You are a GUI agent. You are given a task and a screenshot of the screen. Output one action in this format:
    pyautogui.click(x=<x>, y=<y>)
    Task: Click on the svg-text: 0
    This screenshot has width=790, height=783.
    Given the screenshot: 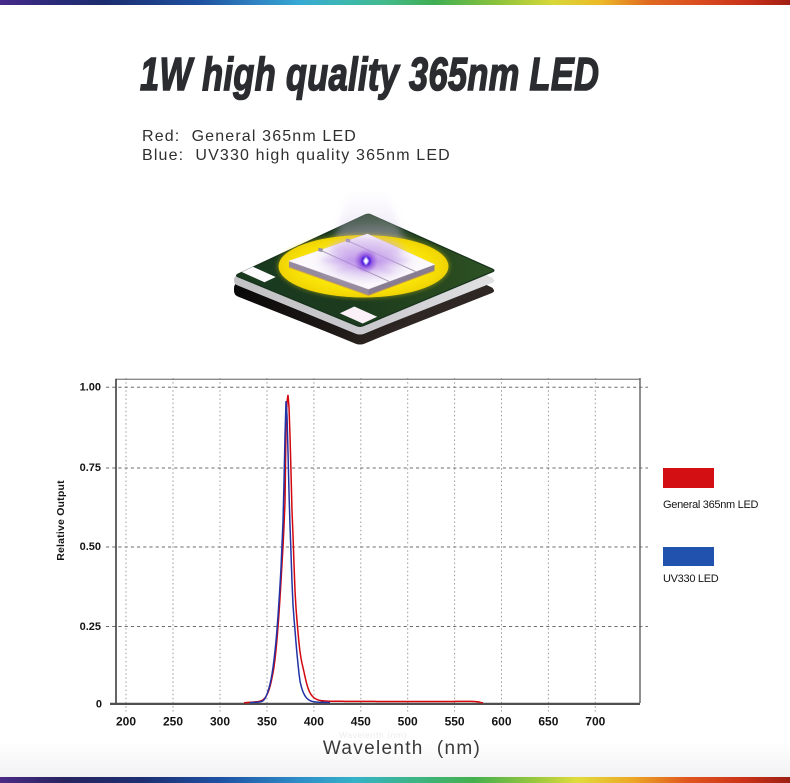 What is the action you would take?
    pyautogui.click(x=99, y=704)
    